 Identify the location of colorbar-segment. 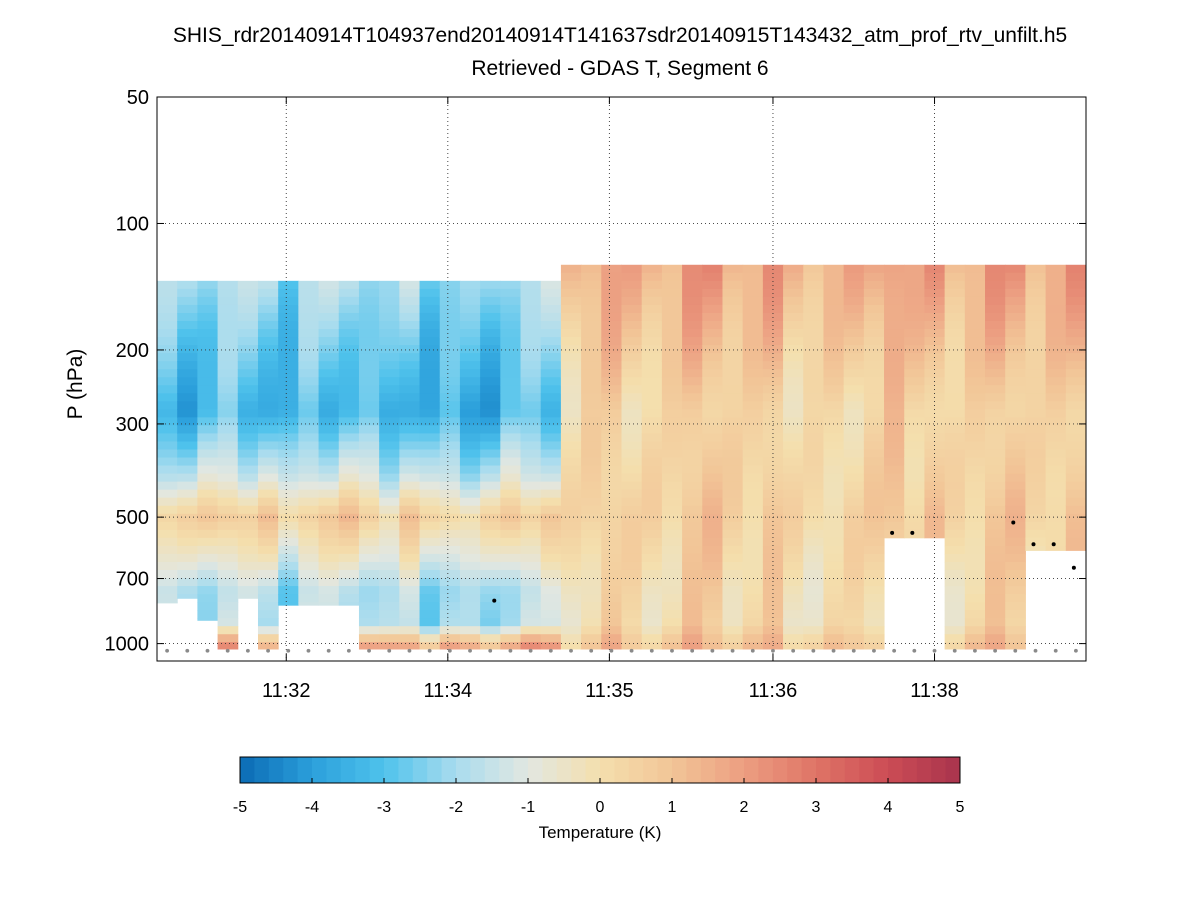
(737, 770).